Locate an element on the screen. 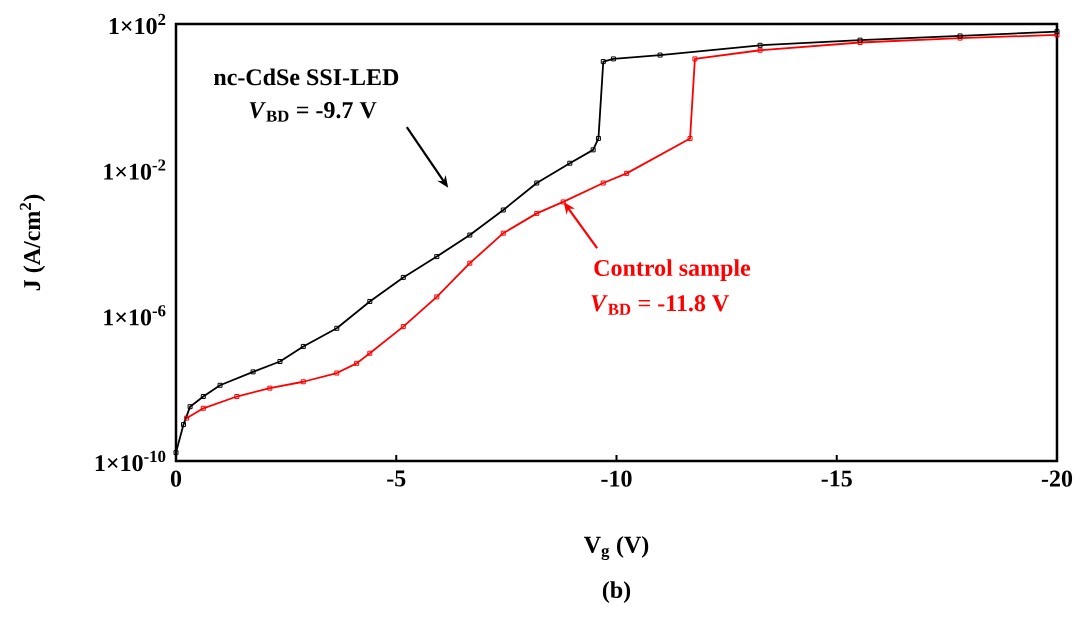  x-tick-label: 0 is located at coordinates (176, 478).